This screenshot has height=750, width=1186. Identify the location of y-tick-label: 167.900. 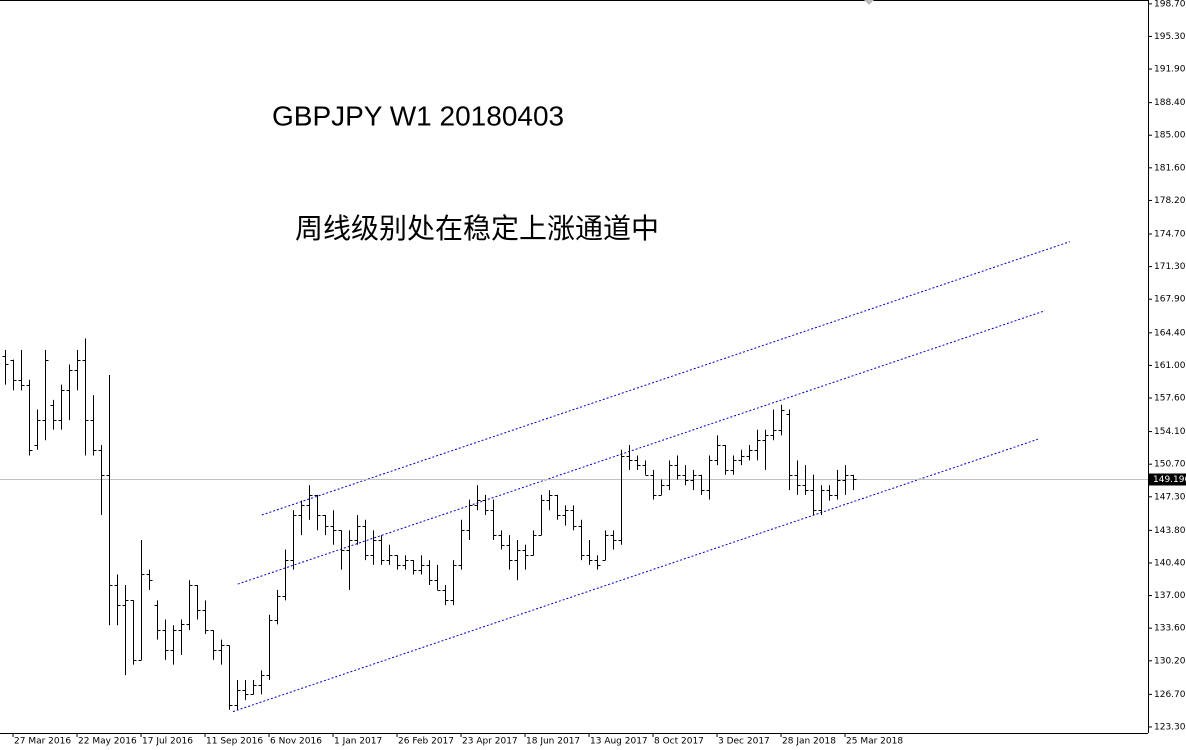
(1170, 300).